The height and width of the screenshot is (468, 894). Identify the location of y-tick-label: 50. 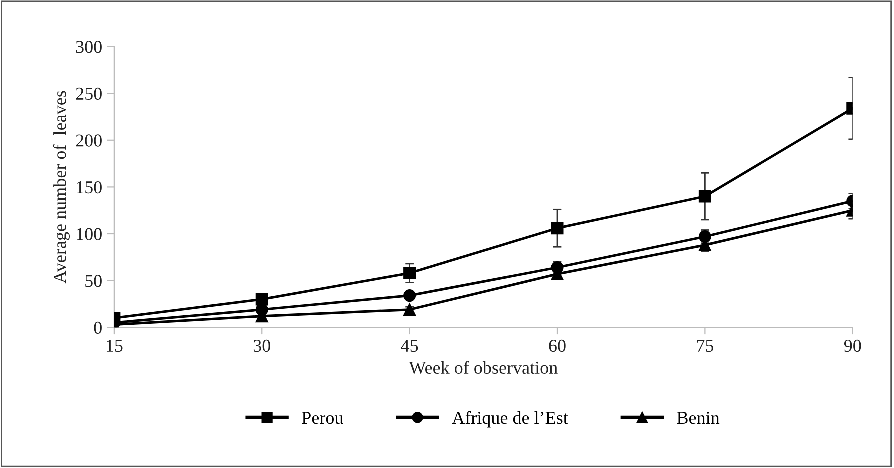
(94, 281).